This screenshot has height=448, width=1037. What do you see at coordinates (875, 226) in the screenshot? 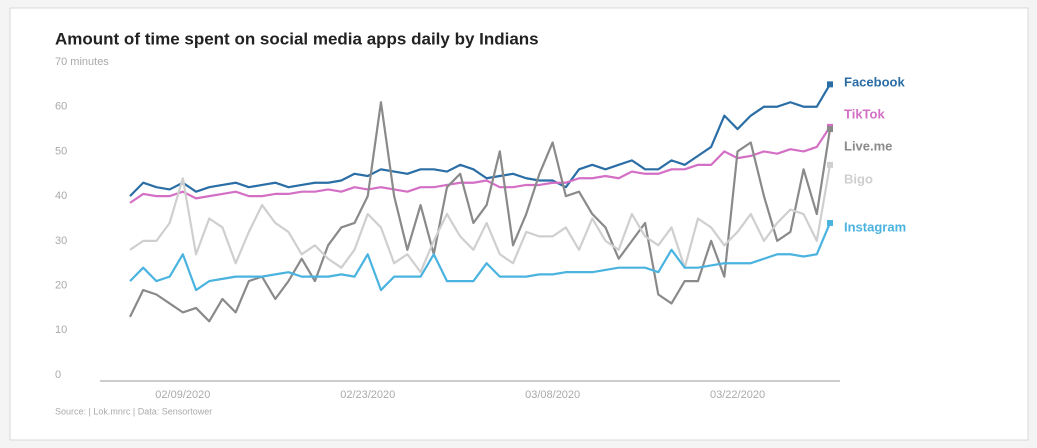
I see `legend-label: Instagram` at bounding box center [875, 226].